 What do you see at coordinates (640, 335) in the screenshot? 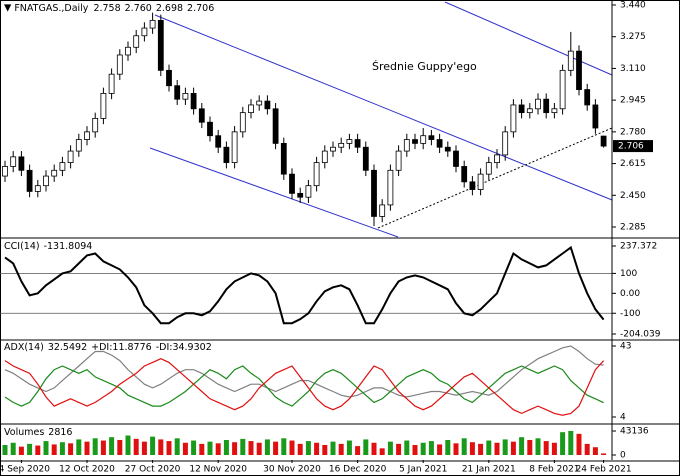
I see `y-tick-label: -204.039` at bounding box center [640, 335].